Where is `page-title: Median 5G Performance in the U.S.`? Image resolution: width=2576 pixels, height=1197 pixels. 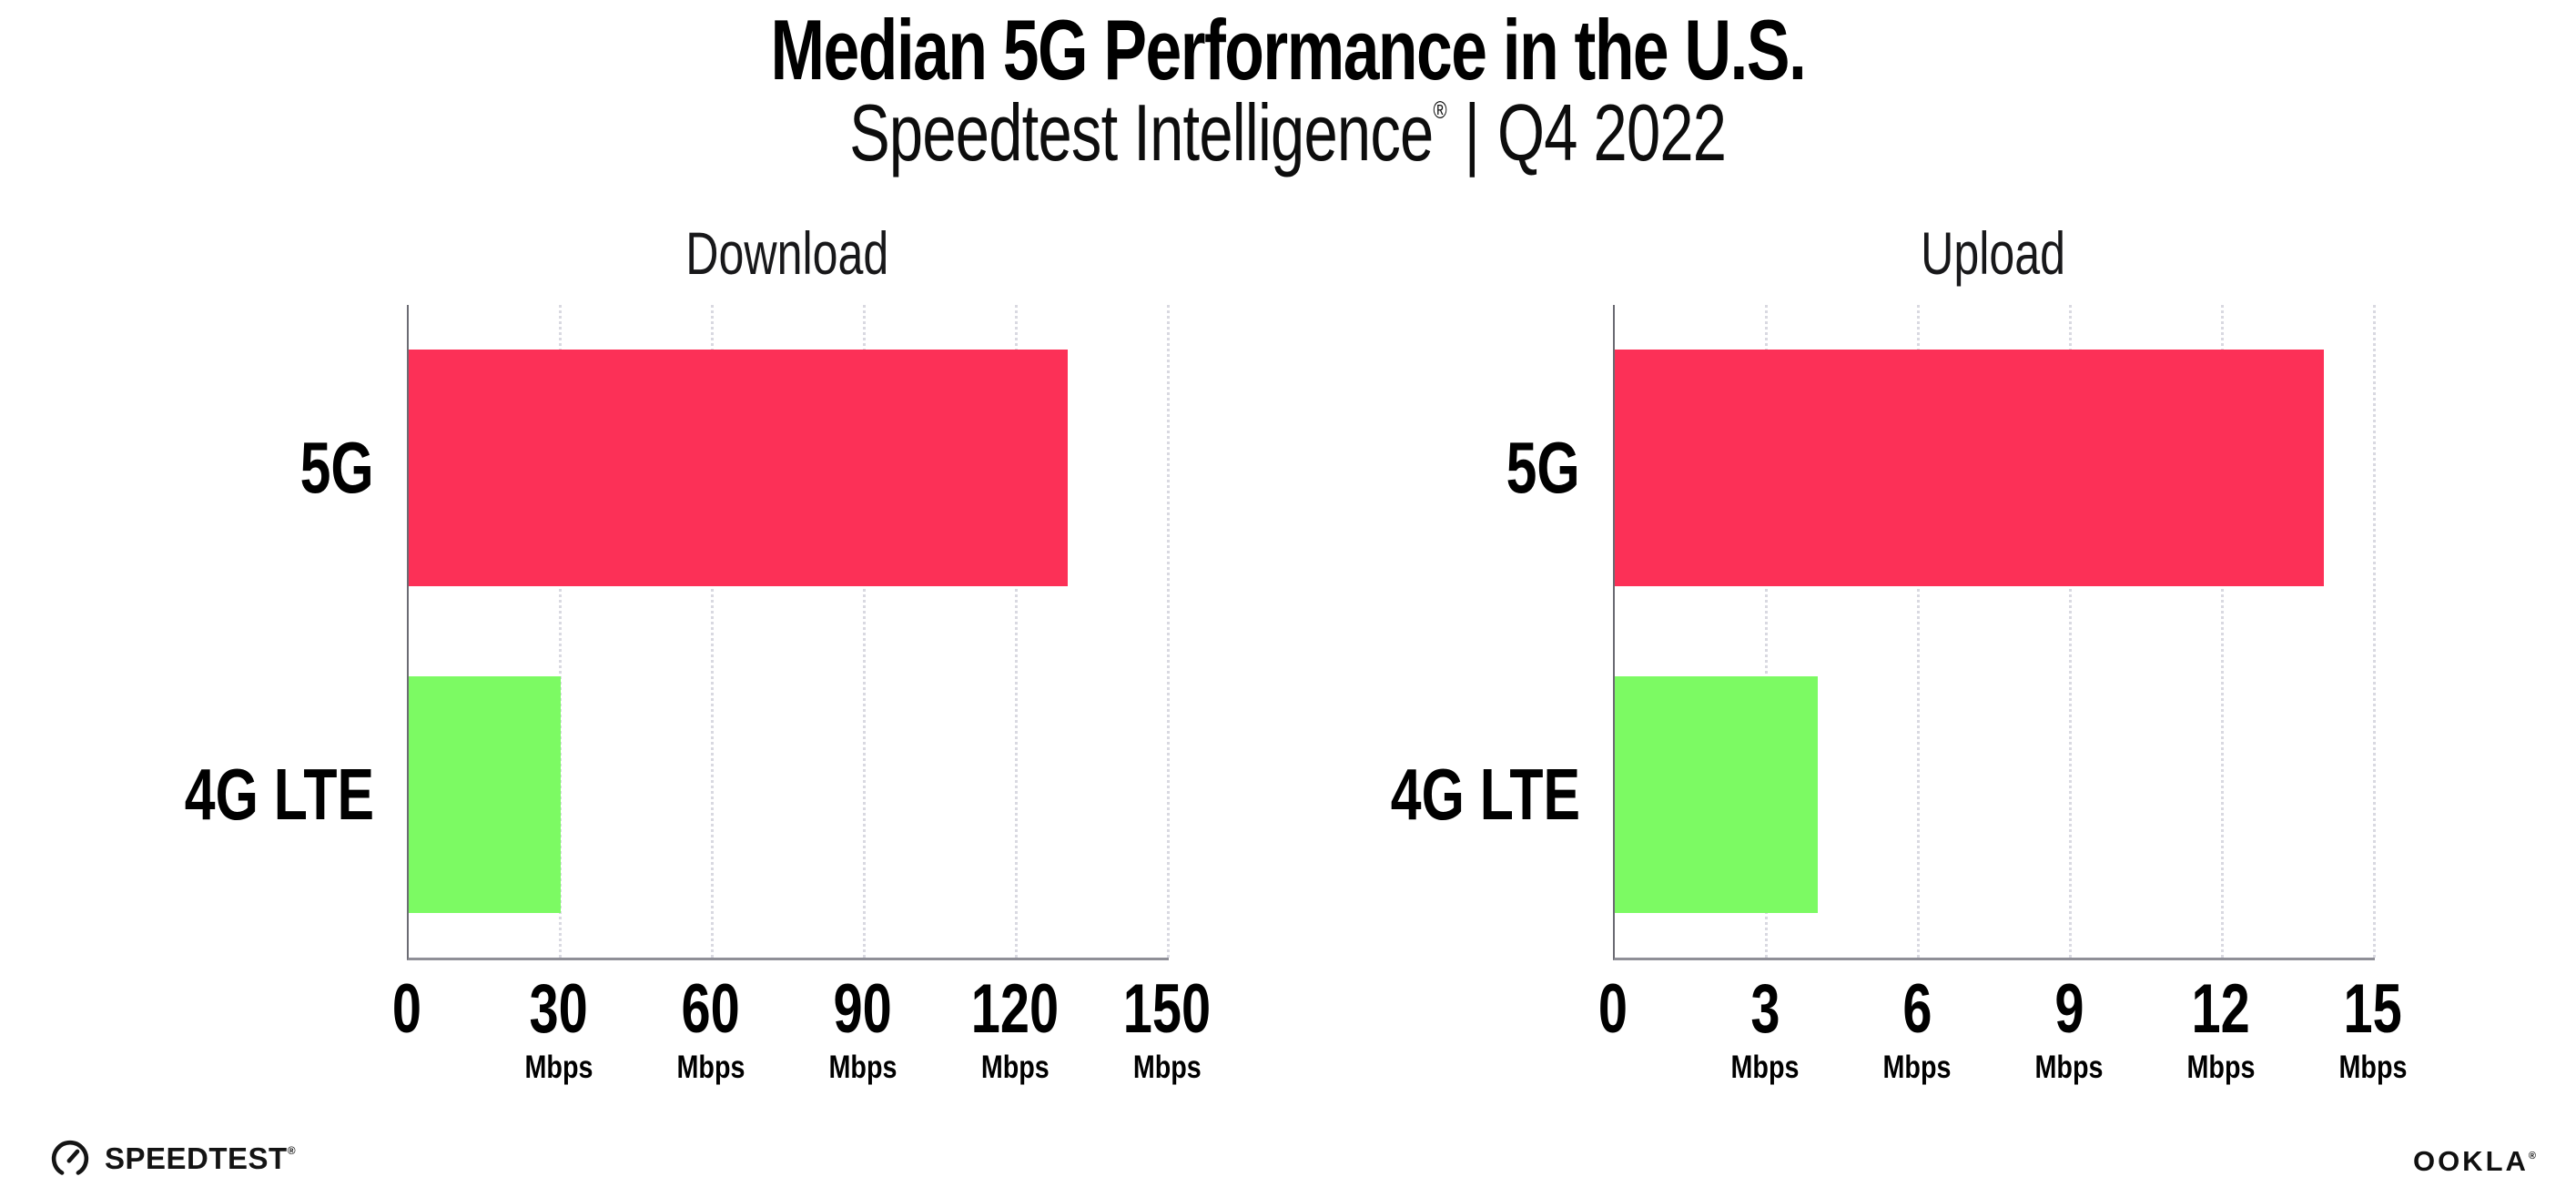 page-title: Median 5G Performance in the U.S. is located at coordinates (1288, 49).